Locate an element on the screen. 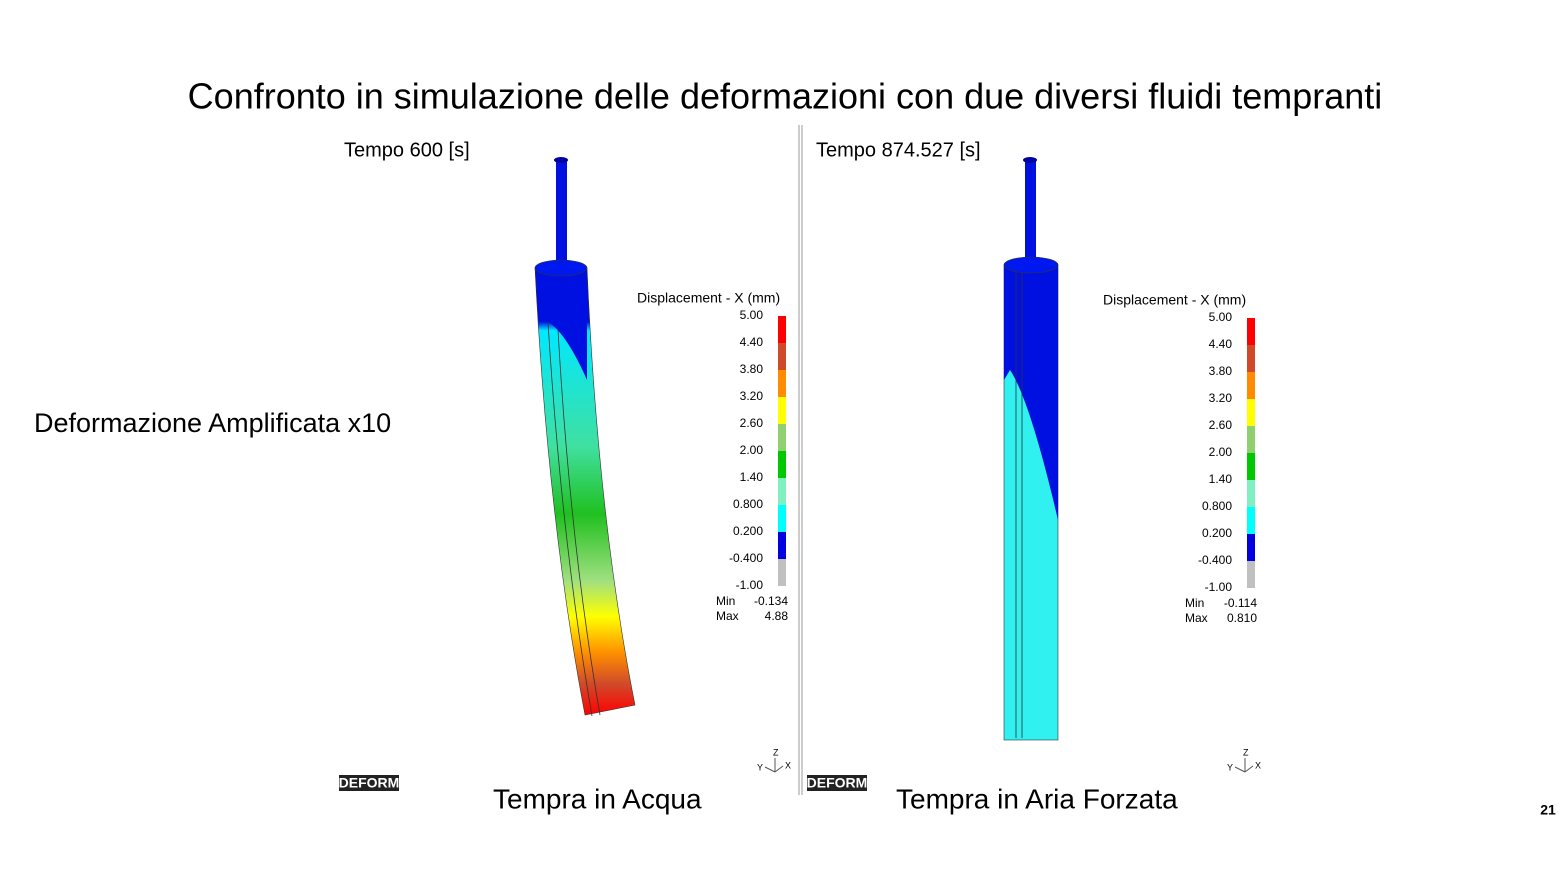  legend-max: 0.810 is located at coordinates (1242, 618).